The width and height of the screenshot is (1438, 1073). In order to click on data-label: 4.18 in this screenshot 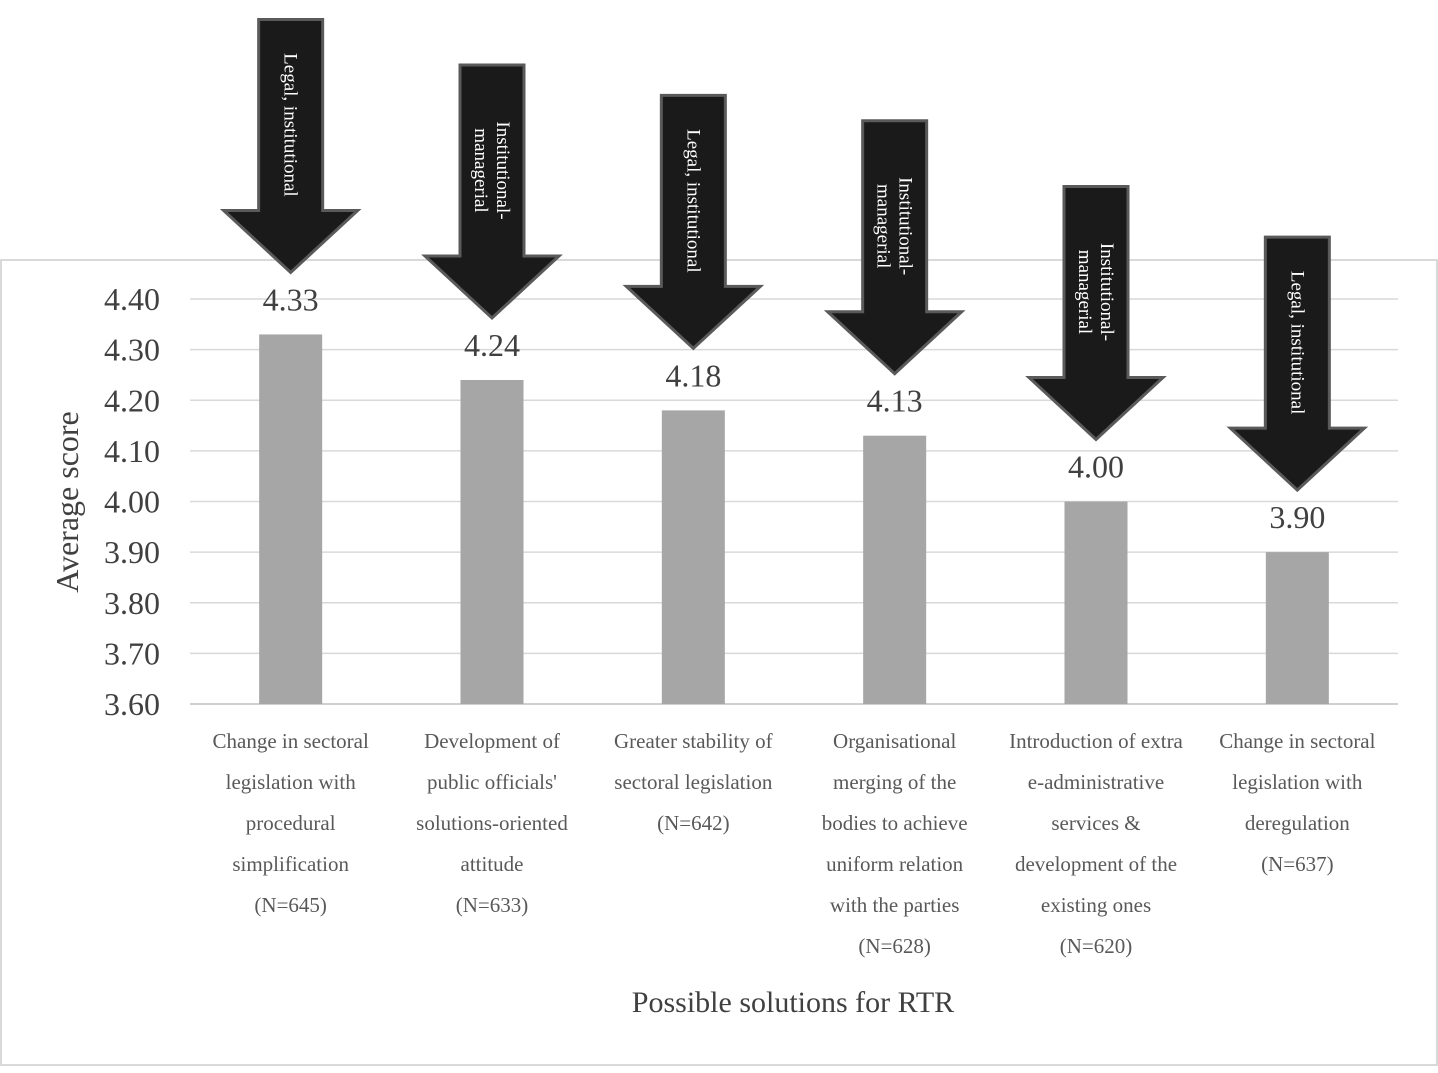, I will do `click(693, 375)`.